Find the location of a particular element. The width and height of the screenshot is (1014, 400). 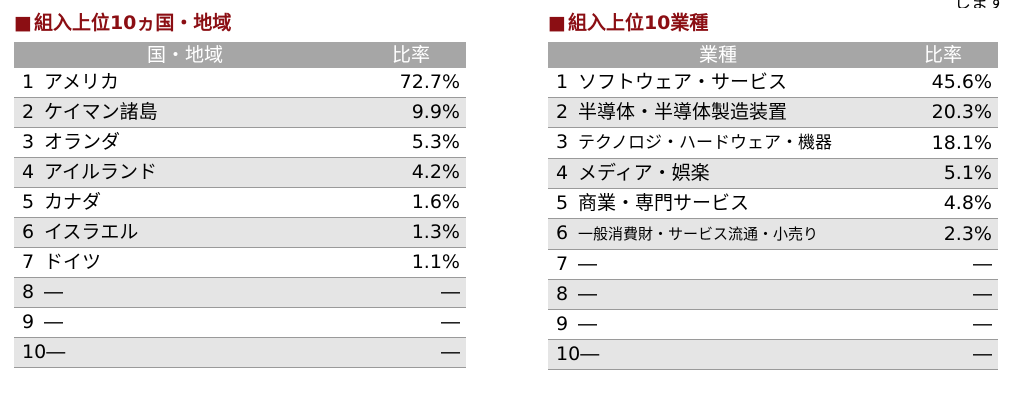

ratio-cell: 1.1% is located at coordinates (411, 262).